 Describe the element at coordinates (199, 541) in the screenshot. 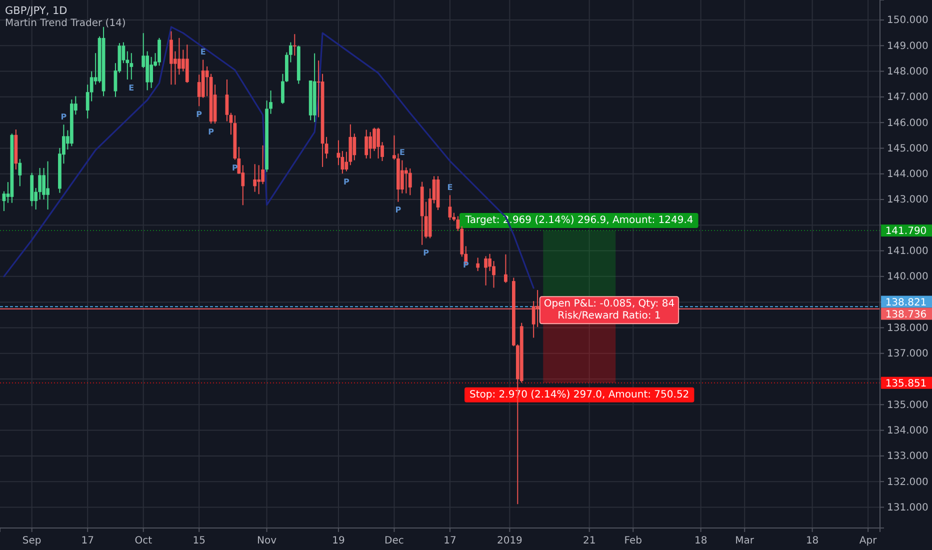

I see `x-tick-label: 15` at that location.